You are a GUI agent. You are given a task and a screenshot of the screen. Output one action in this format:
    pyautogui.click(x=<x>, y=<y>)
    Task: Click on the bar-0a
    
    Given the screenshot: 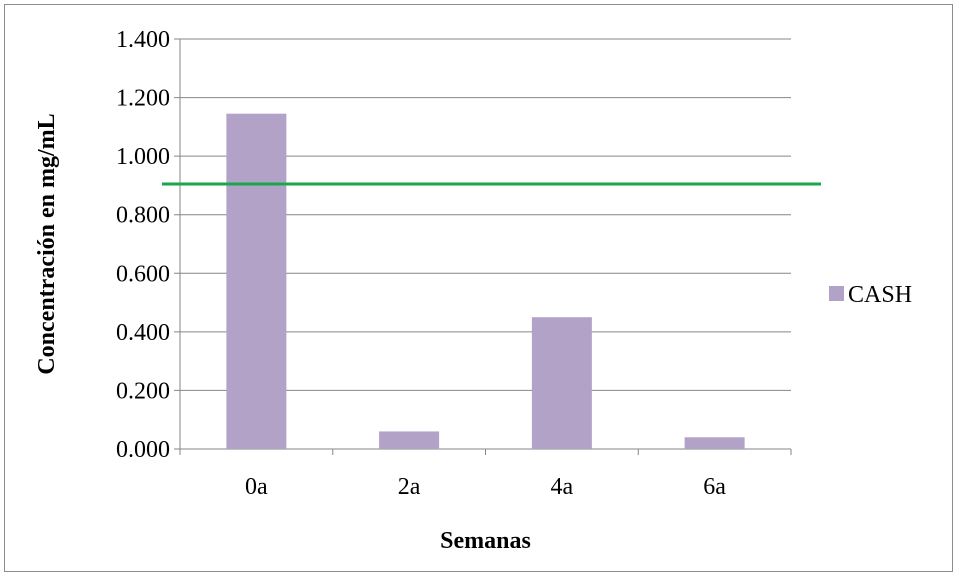 What is the action you would take?
    pyautogui.click(x=256, y=281)
    